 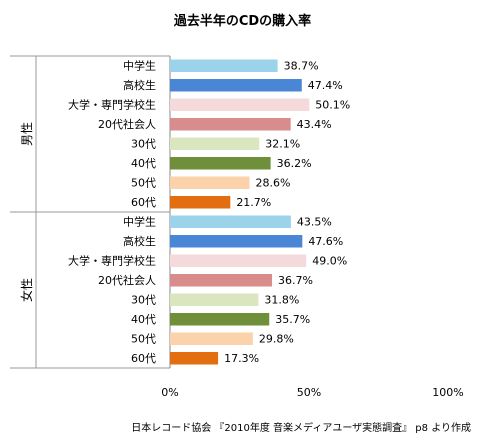 I want to click on data-label: 28.6%, so click(x=273, y=182).